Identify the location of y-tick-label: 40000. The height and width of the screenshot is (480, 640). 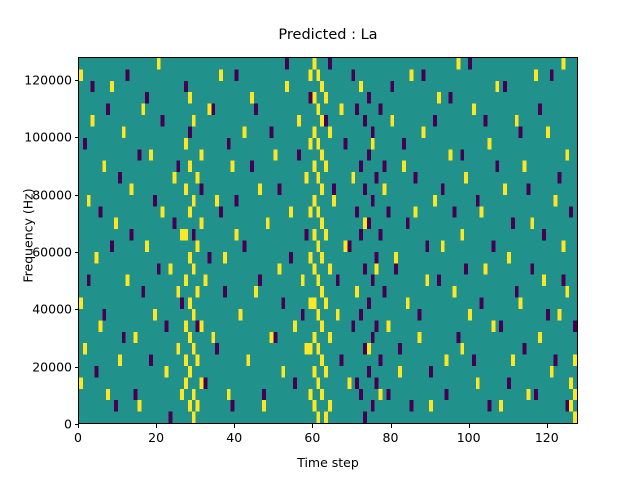
(52, 309).